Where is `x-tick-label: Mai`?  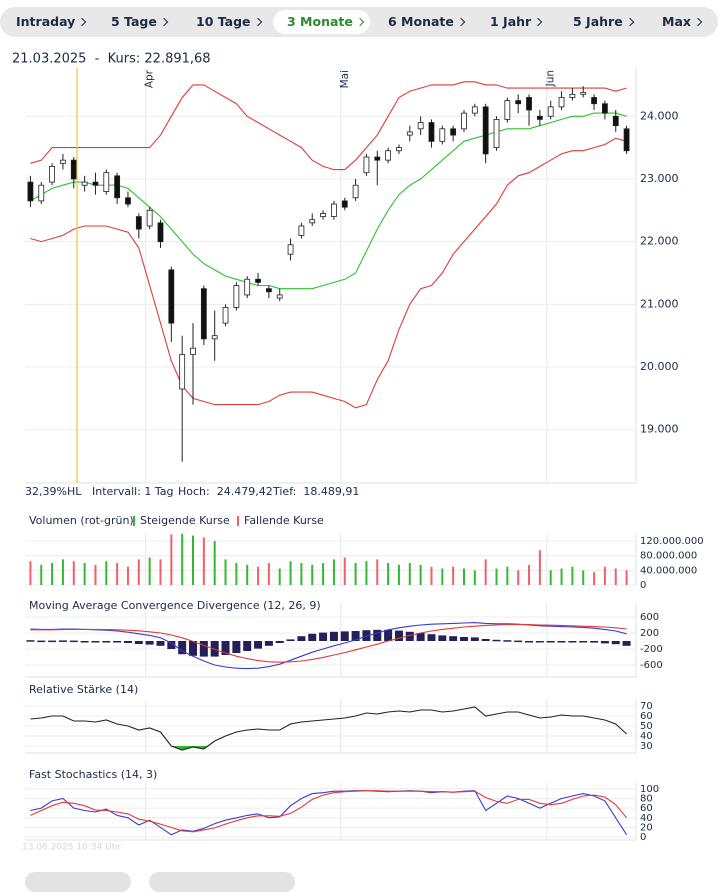
x-tick-label: Mai is located at coordinates (345, 79).